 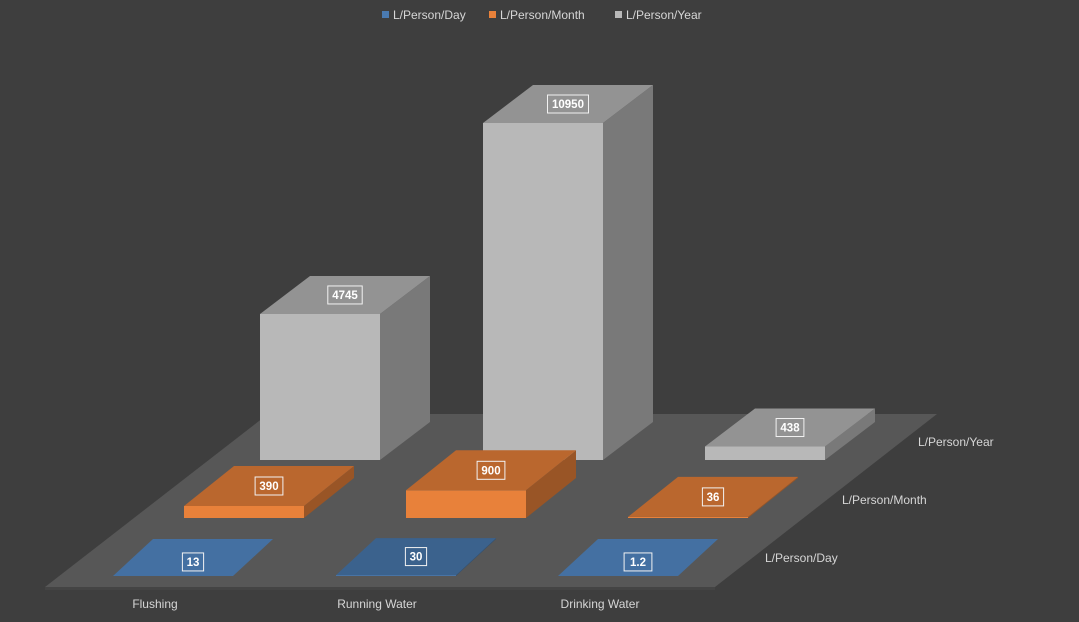 I want to click on legend-label-l-person-month: L/Person/Month, so click(x=542, y=15).